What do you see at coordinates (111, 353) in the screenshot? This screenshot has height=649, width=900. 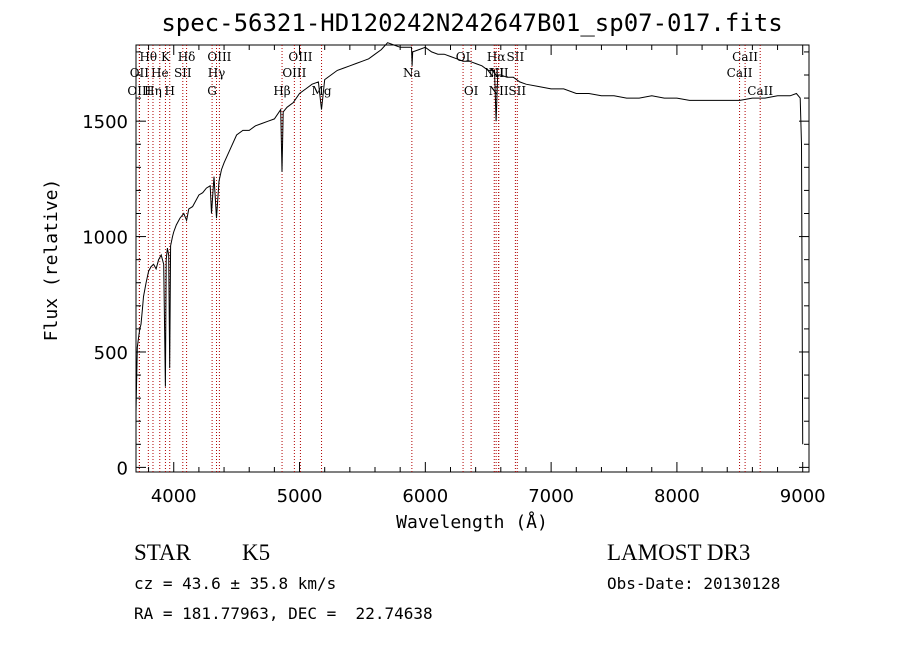 I see `y-tick-label: 500` at bounding box center [111, 353].